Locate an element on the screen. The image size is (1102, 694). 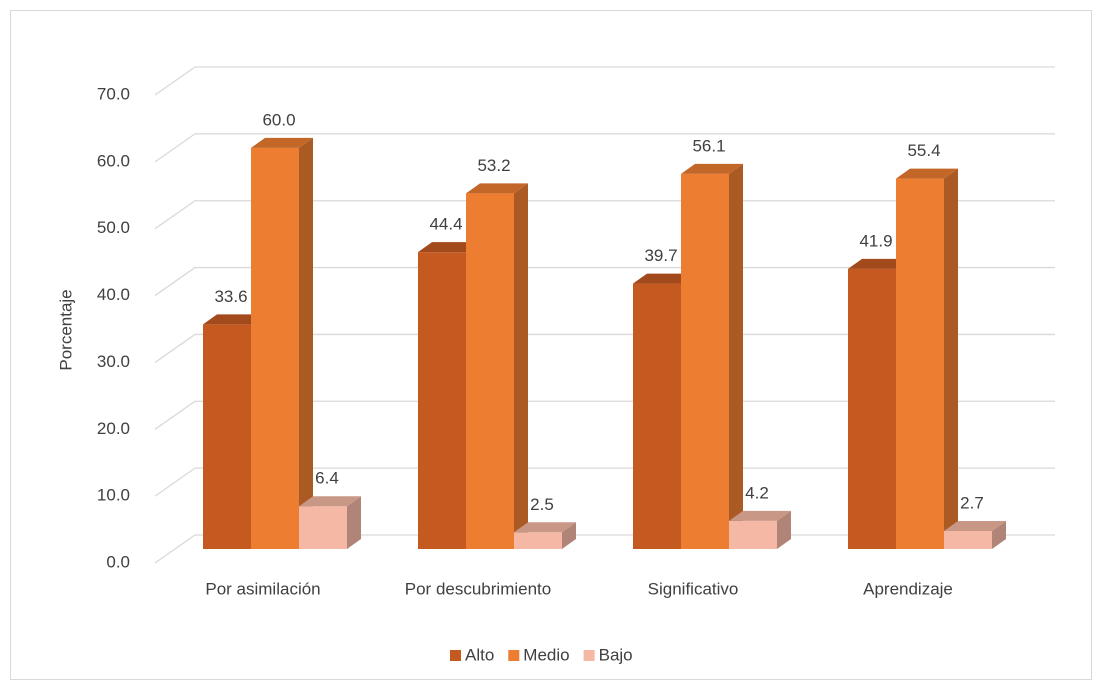
data-label: 33.6 is located at coordinates (230, 296).